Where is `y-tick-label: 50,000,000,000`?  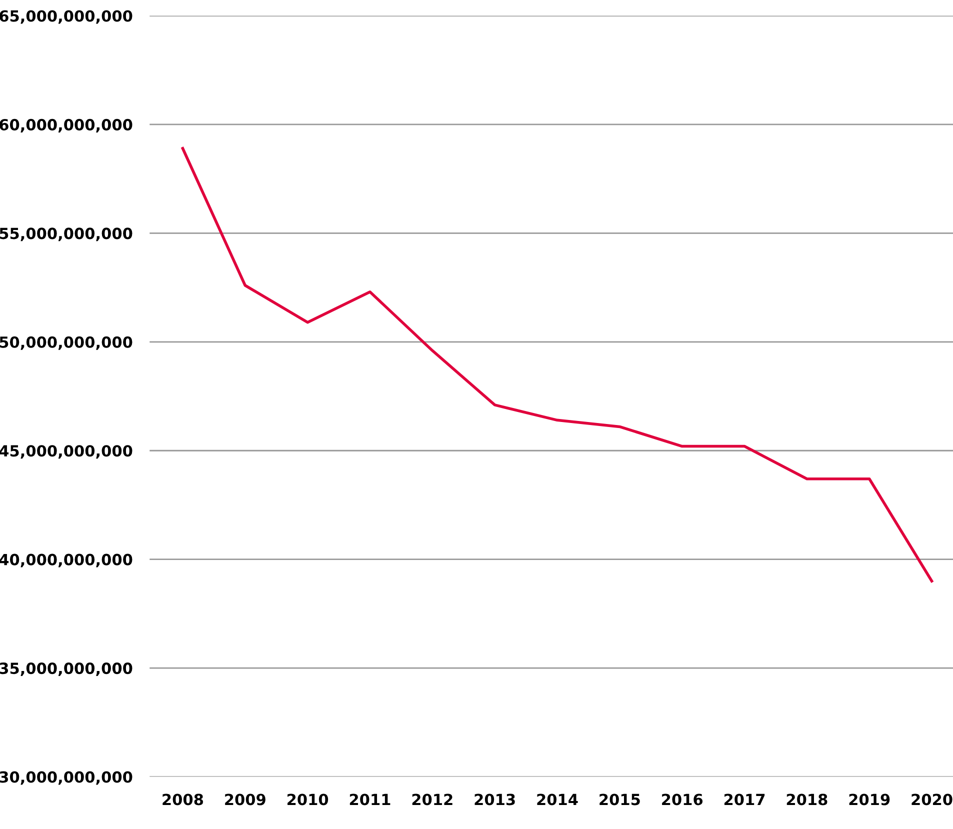
y-tick-label: 50,000,000,000 is located at coordinates (66, 343).